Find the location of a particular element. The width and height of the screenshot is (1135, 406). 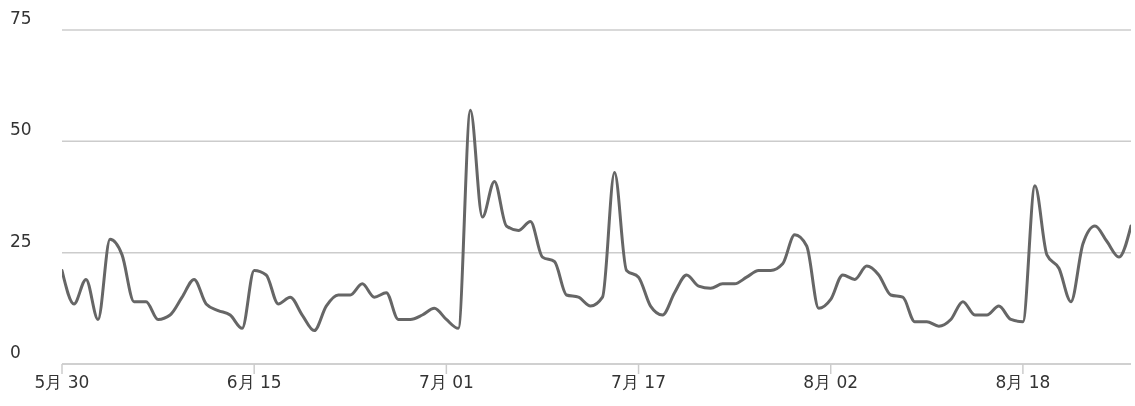

x-tick-label: 7月 01 is located at coordinates (446, 382).